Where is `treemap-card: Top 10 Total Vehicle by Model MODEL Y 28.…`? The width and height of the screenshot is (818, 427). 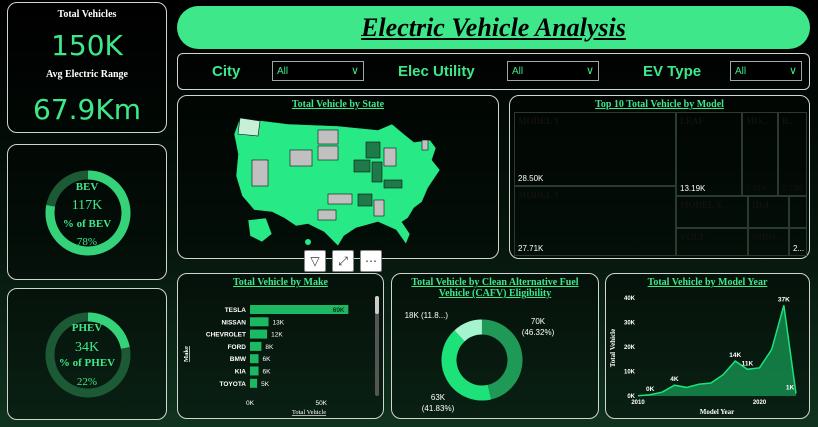 treemap-card: Top 10 Total Vehicle by Model MODEL Y 28.… is located at coordinates (659, 177).